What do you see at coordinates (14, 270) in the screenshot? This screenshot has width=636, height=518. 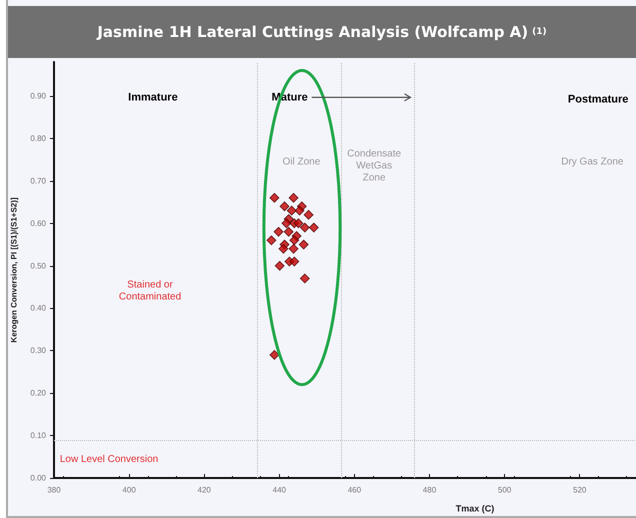 I see `y-axis-title: Kerogen Conversion, PI [(S1)/(S1+S2)]` at bounding box center [14, 270].